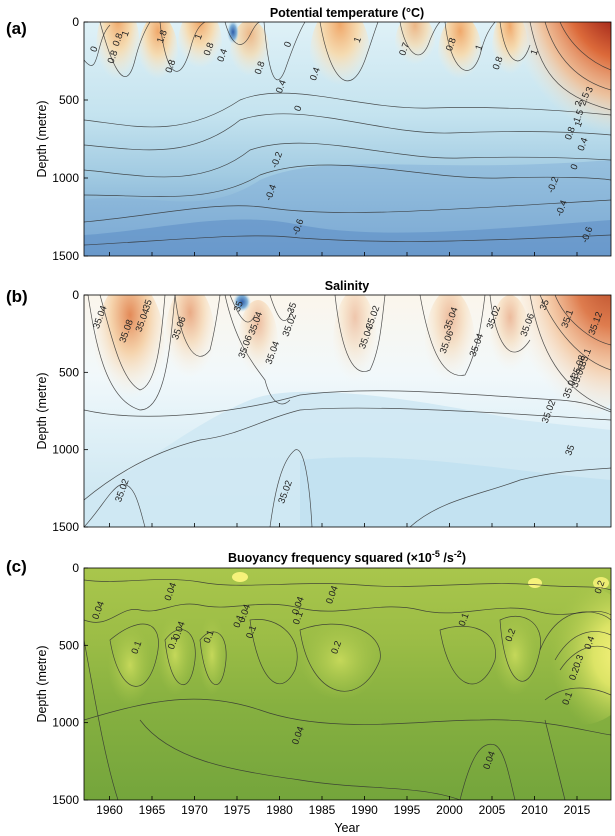 The height and width of the screenshot is (836, 615). Describe the element at coordinates (336, 647) in the screenshot. I see `panel-c-contour-label-12: 0.2` at that location.